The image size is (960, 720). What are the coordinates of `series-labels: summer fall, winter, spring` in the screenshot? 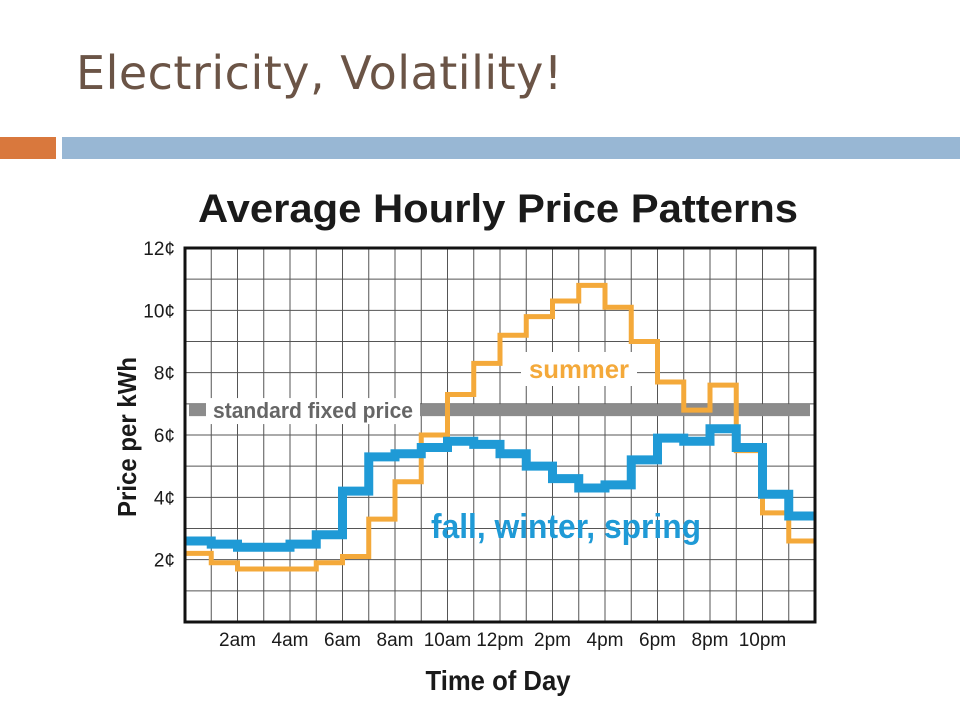 It's located at (566, 449).